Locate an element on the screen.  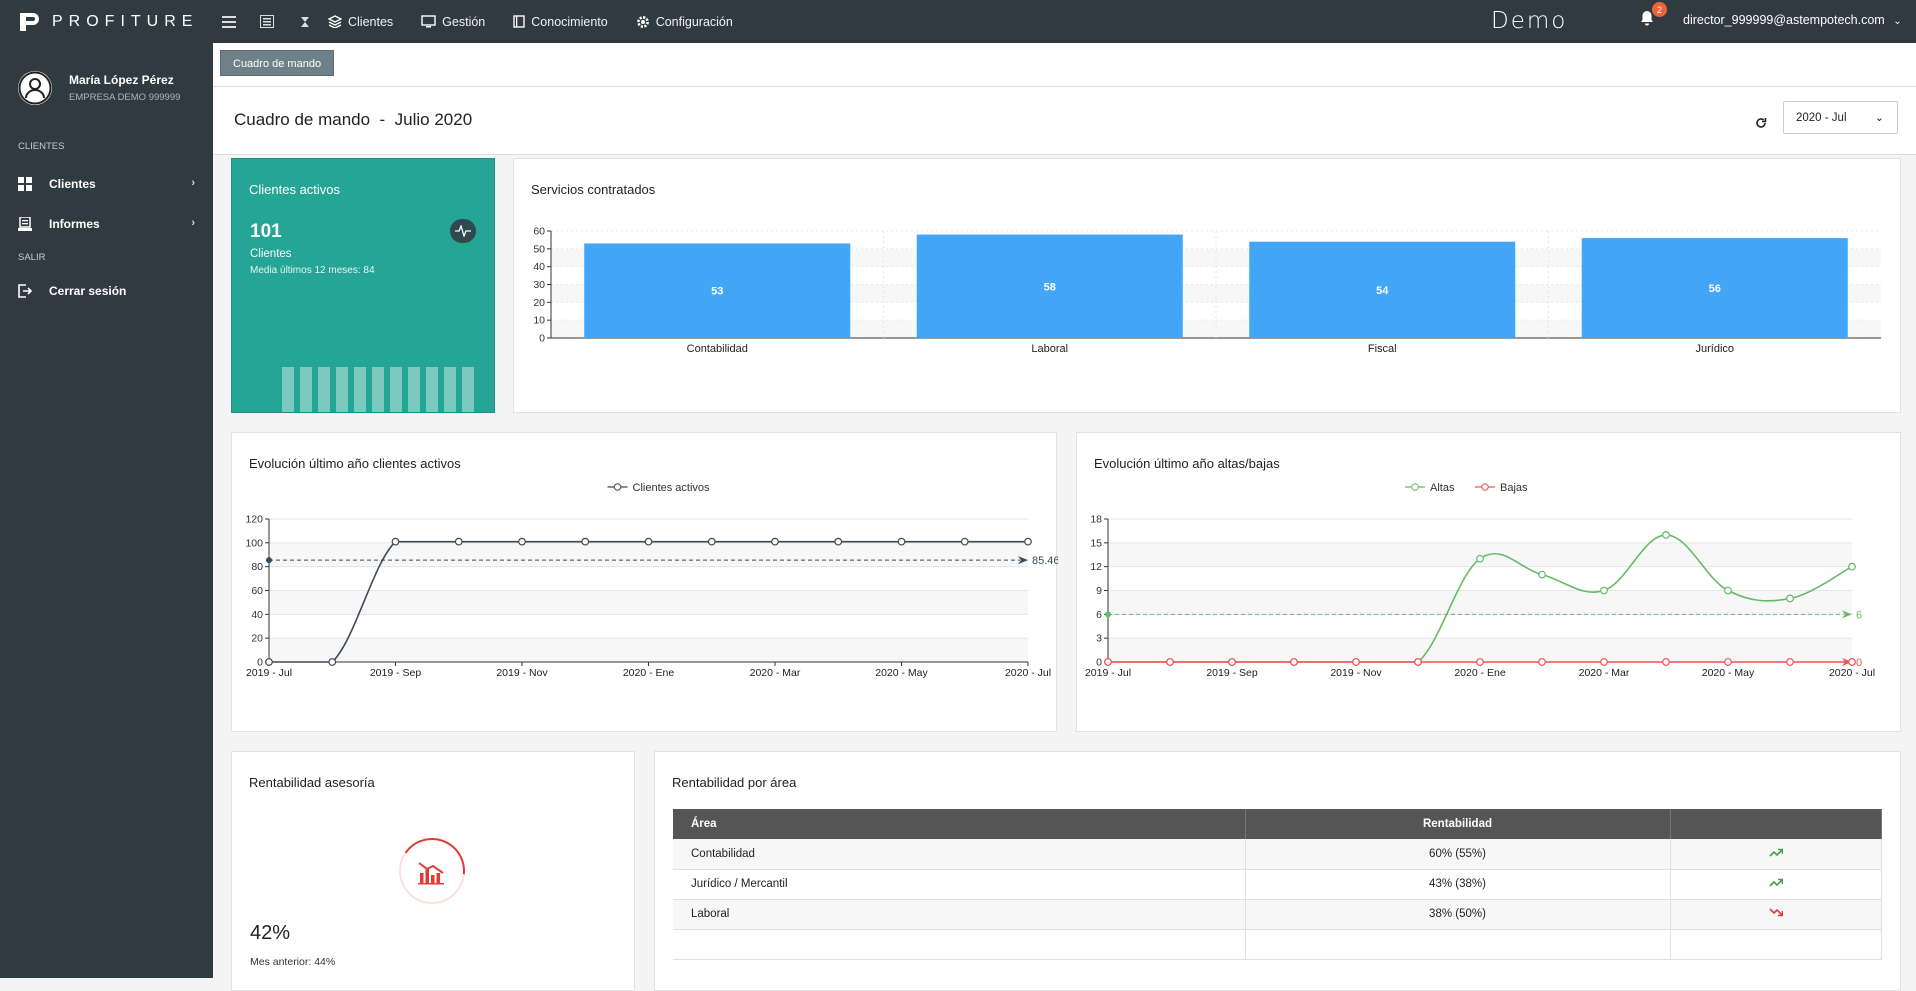
hourglass-icon is located at coordinates (305, 21).